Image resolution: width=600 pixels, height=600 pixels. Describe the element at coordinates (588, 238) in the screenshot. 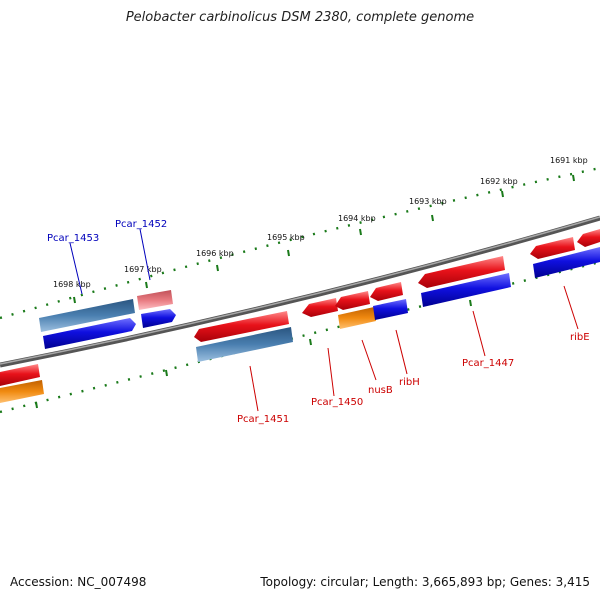

I see `gene-edge-right-fwd` at that location.